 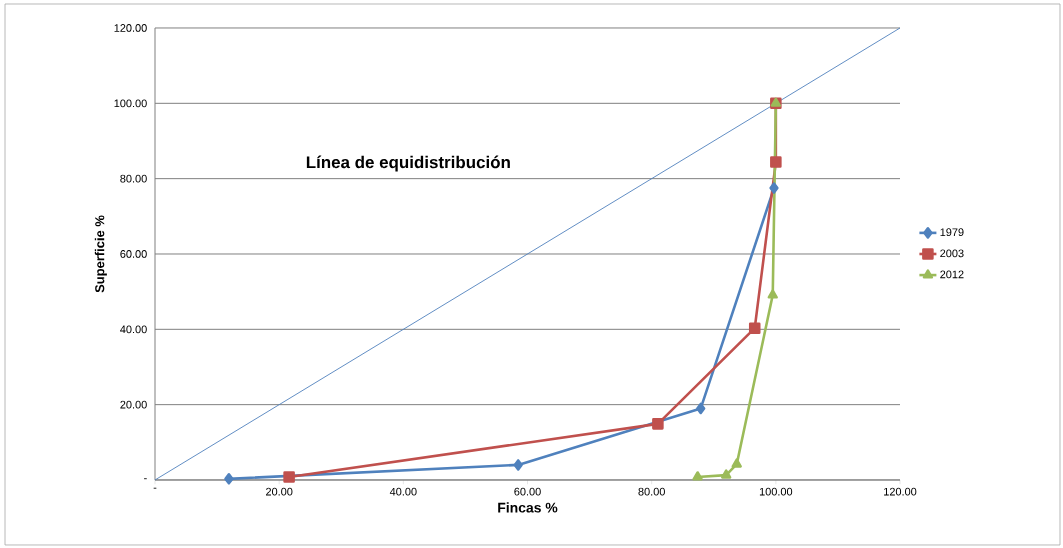 What do you see at coordinates (651, 491) in the screenshot?
I see `x-tick-label: 80.00` at bounding box center [651, 491].